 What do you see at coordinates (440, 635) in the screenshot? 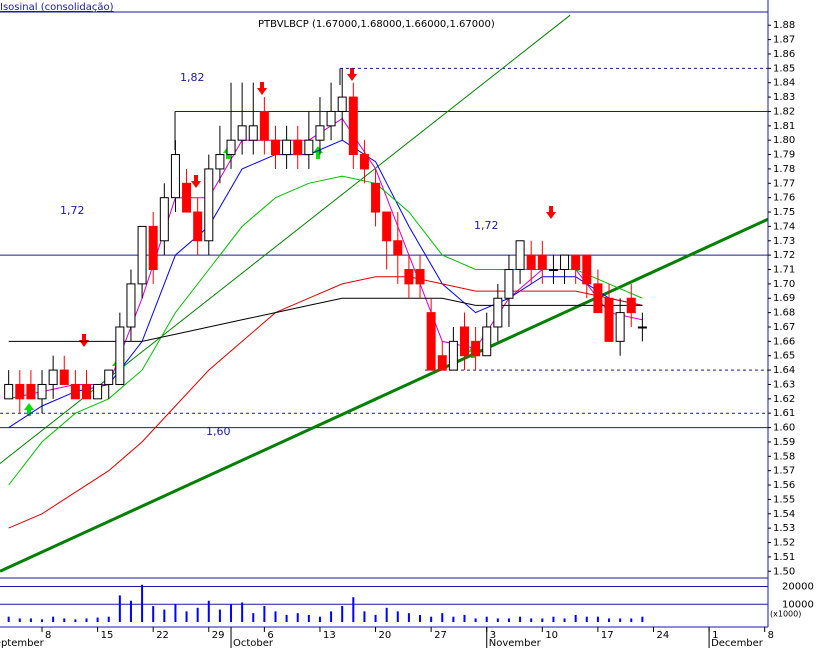
I see `x-tick-label: 27` at bounding box center [440, 635].